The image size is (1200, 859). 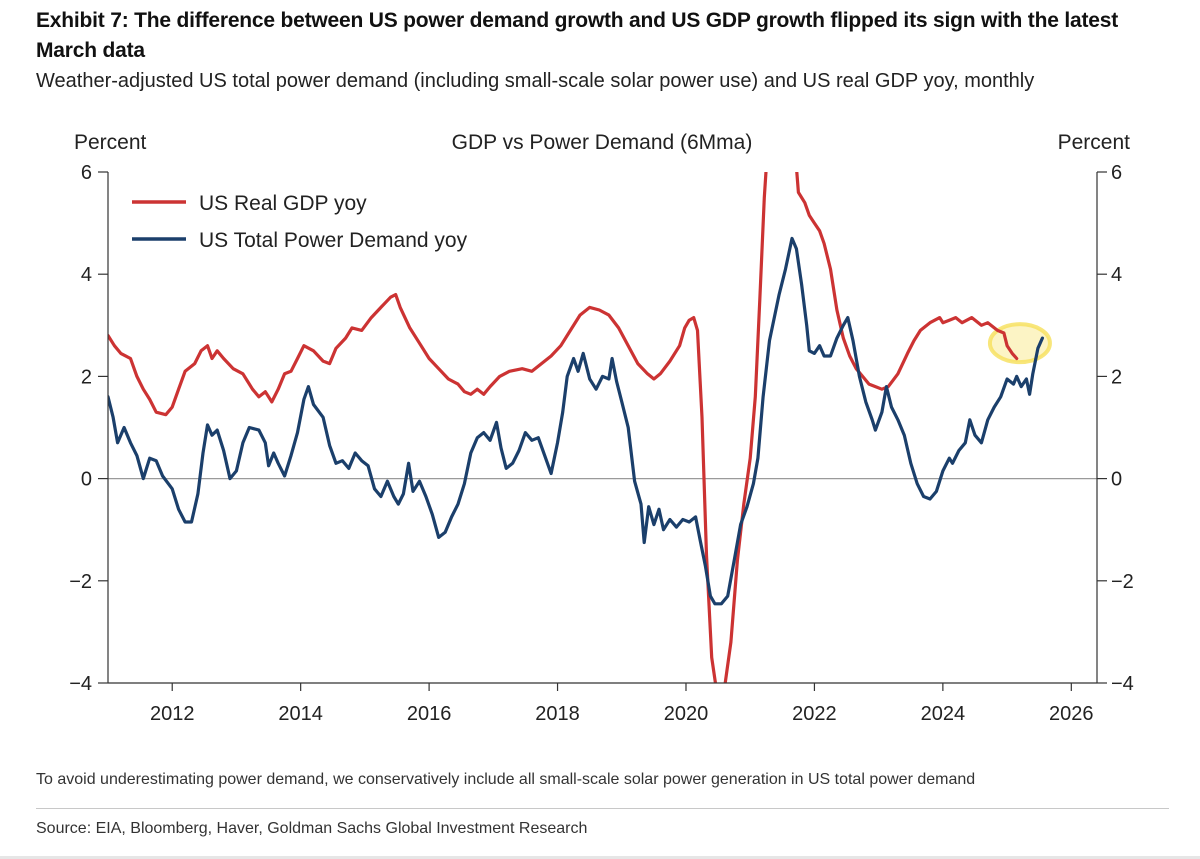 I want to click on highlight-ring, so click(x=1019, y=343).